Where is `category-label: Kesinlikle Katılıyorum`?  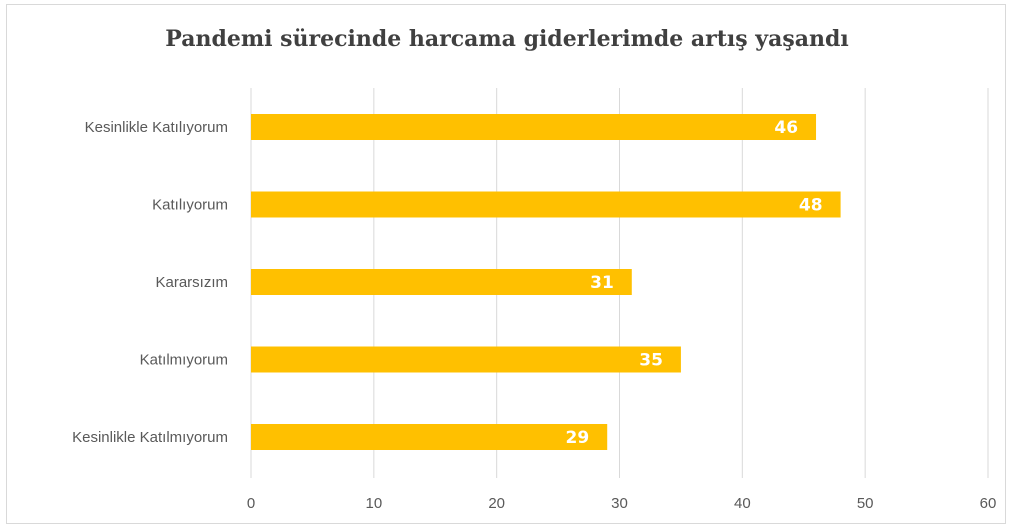 category-label: Kesinlikle Katılıyorum is located at coordinates (156, 127).